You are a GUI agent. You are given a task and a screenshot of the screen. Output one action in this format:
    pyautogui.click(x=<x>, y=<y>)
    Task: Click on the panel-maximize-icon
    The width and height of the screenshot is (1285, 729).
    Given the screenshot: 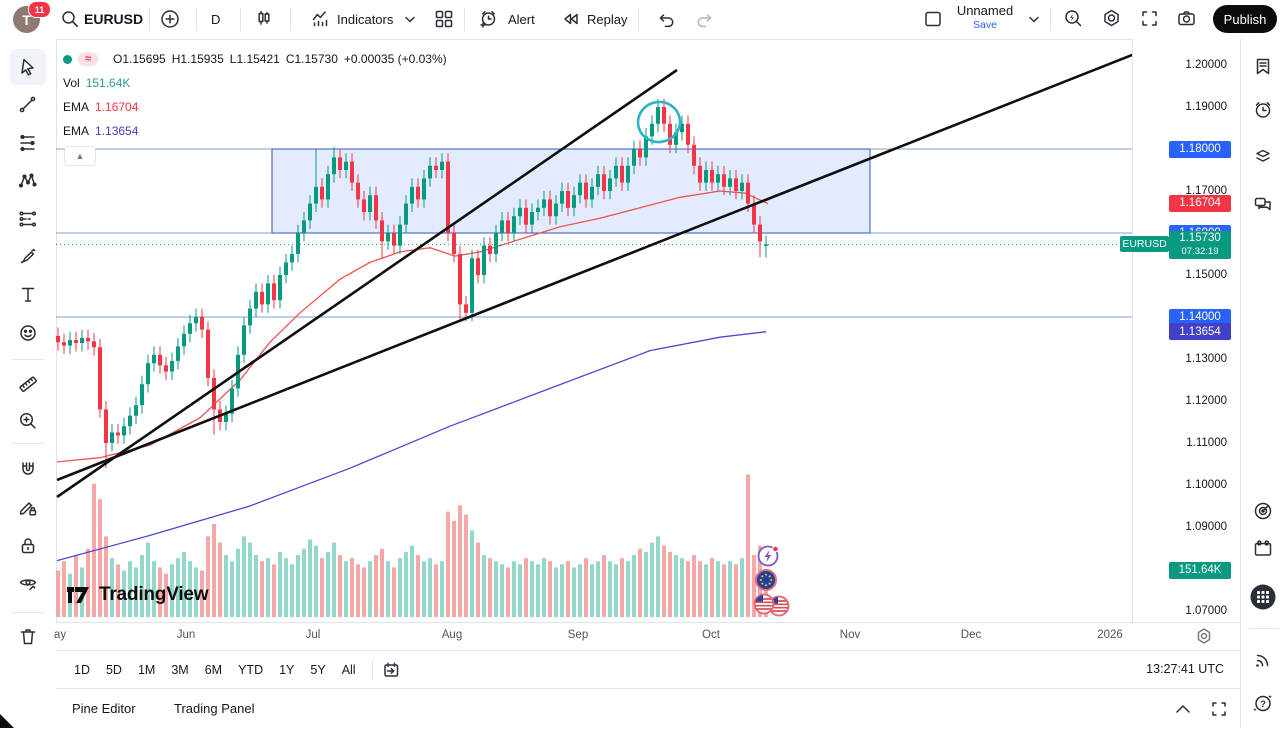 What is the action you would take?
    pyautogui.click(x=1219, y=709)
    